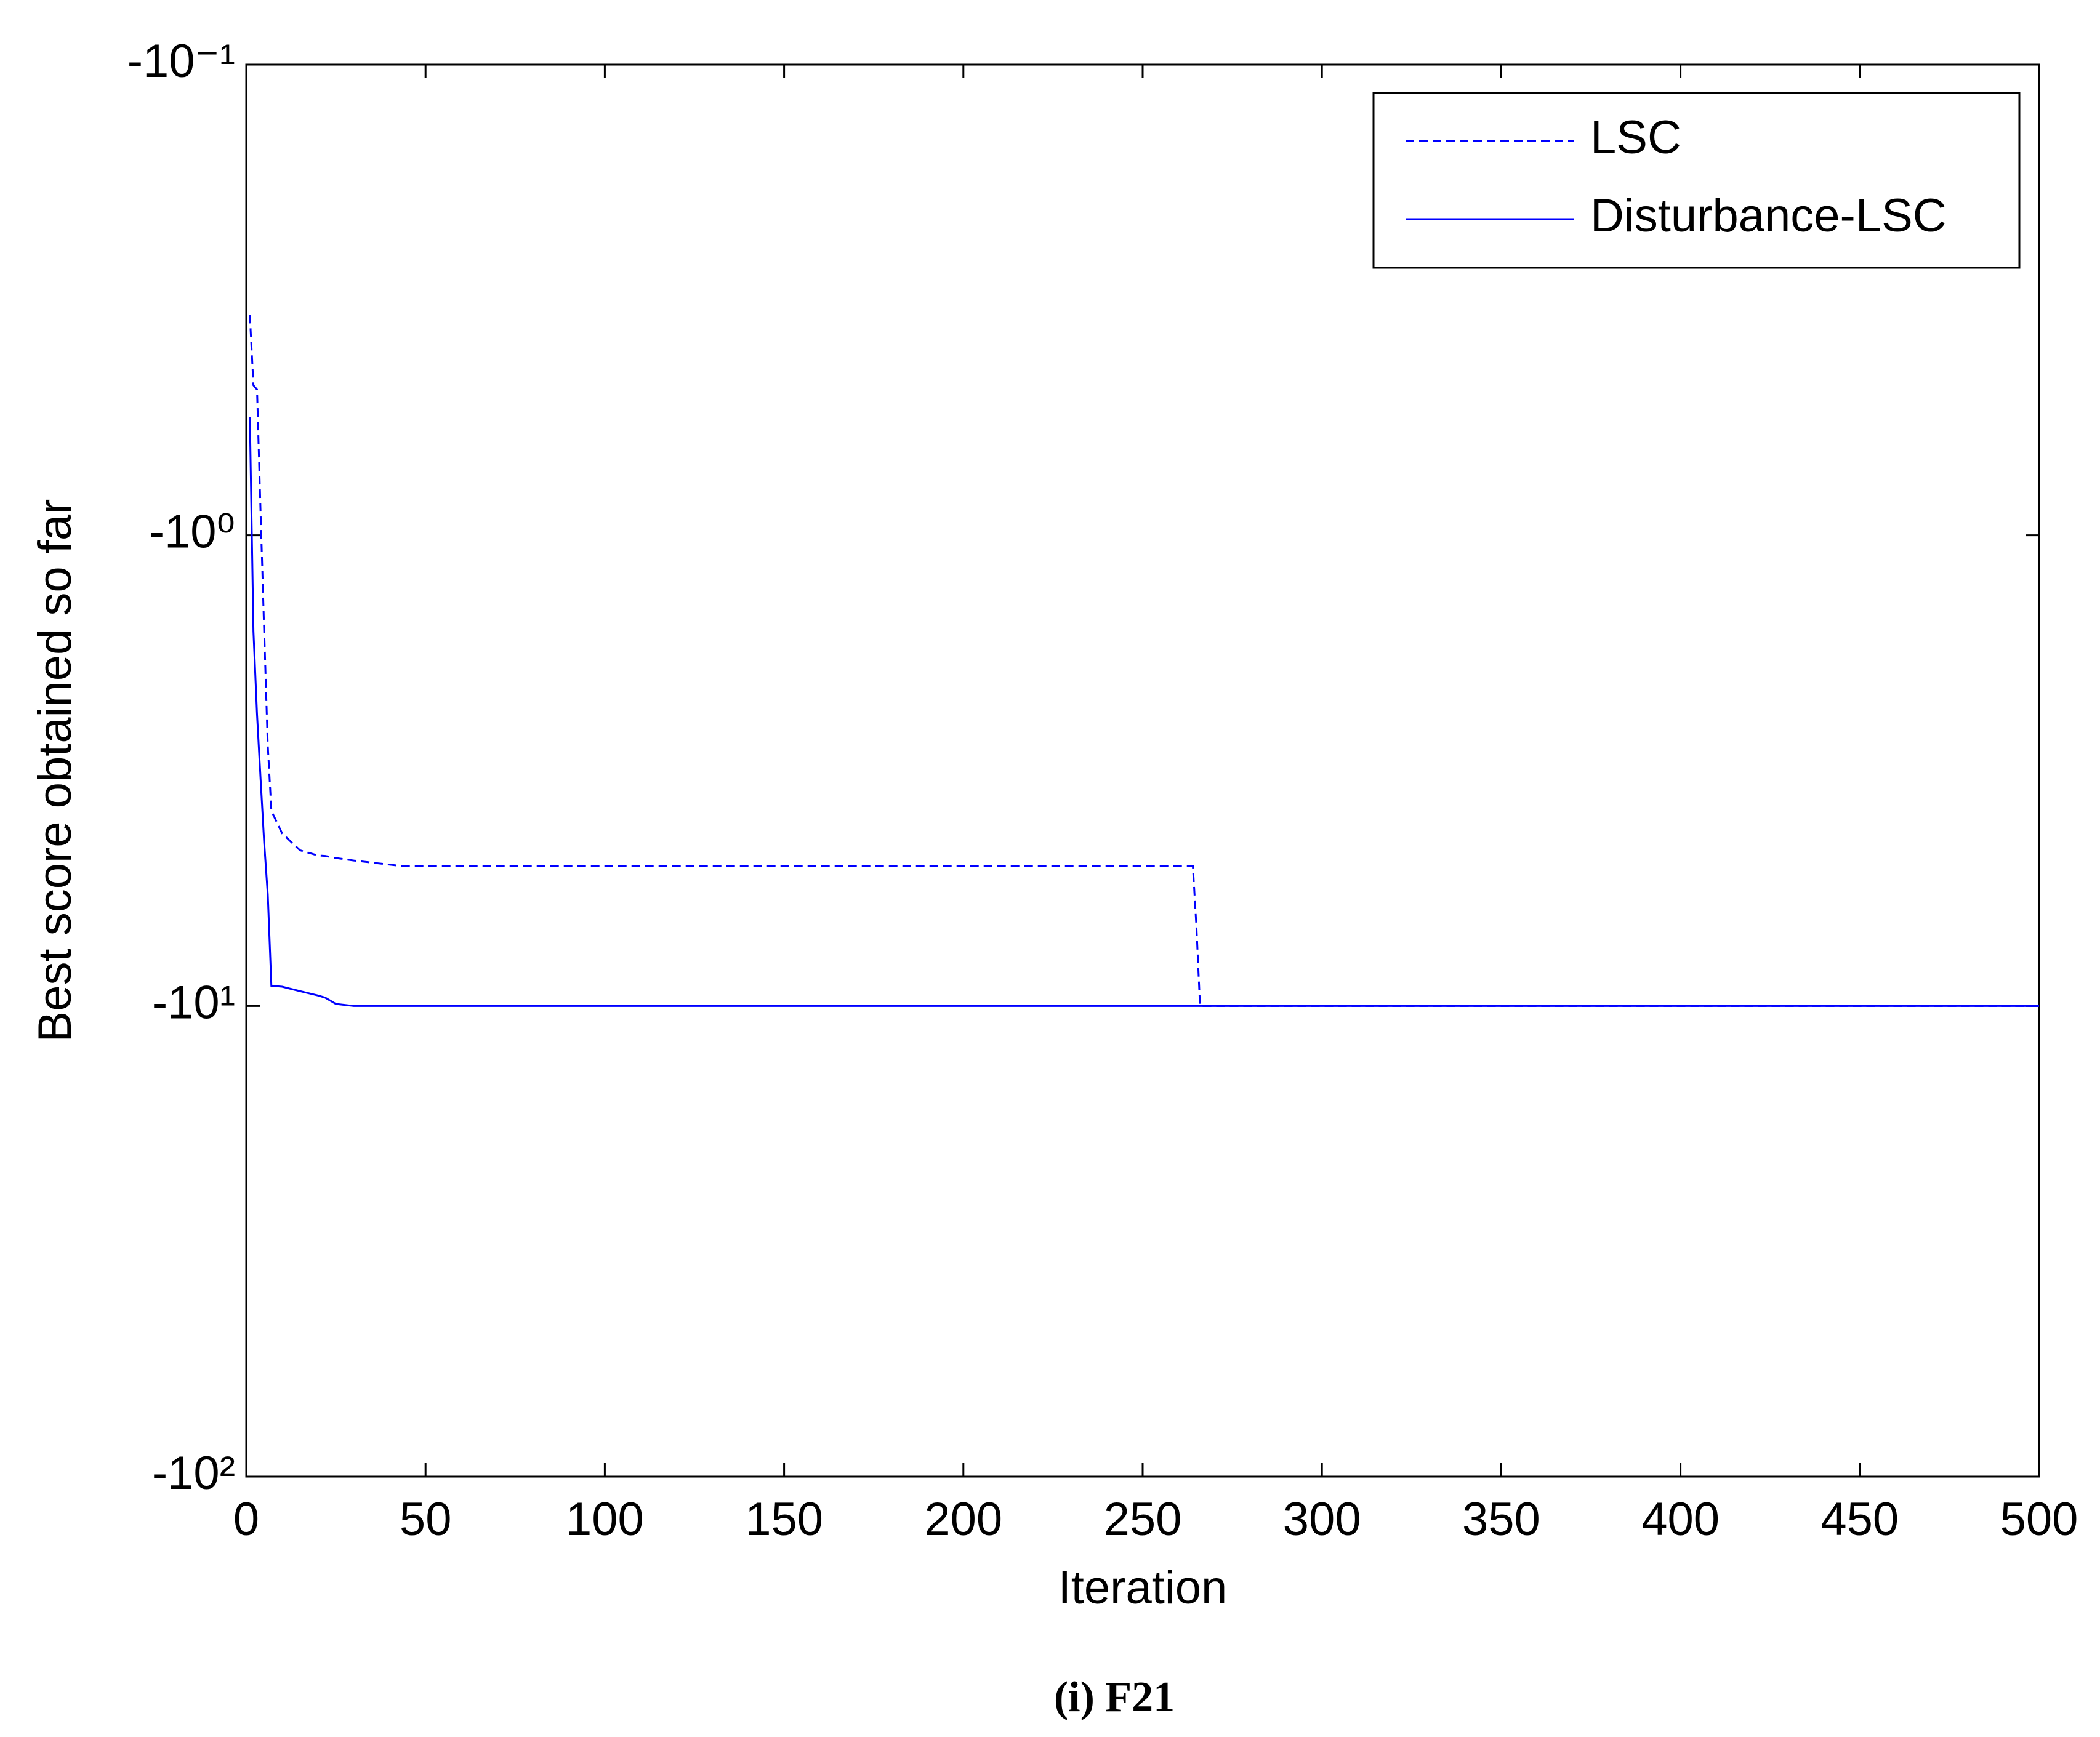 The image size is (2100, 1737). I want to click on x-tick-label: 200, so click(963, 1519).